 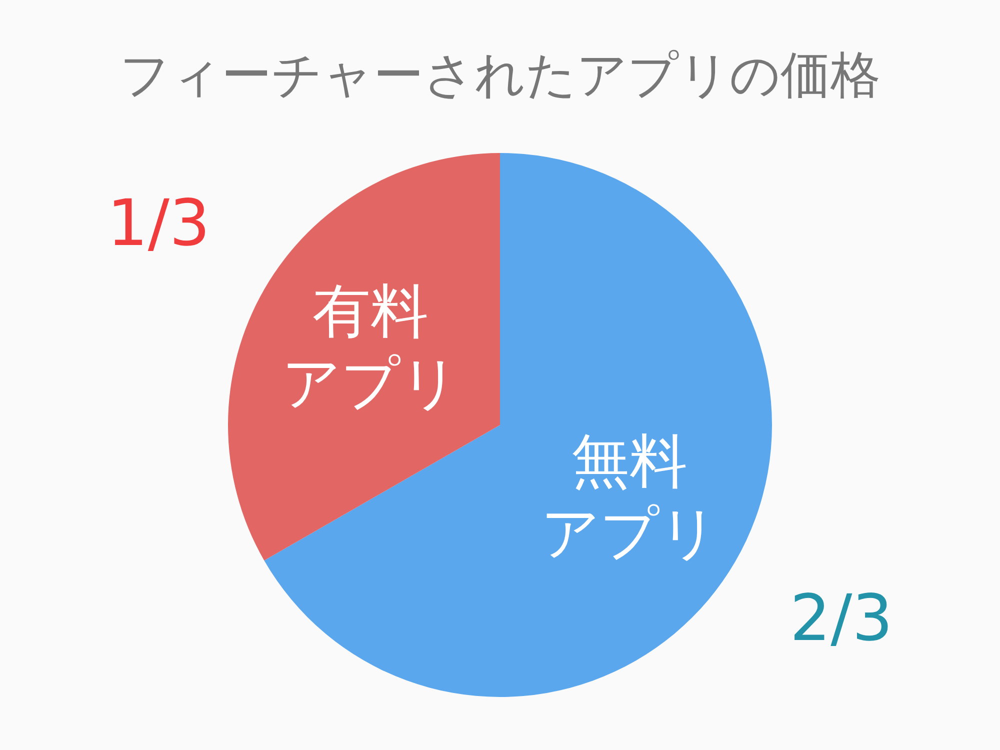 What do you see at coordinates (841, 619) in the screenshot?
I see `data-label: 2/3` at bounding box center [841, 619].